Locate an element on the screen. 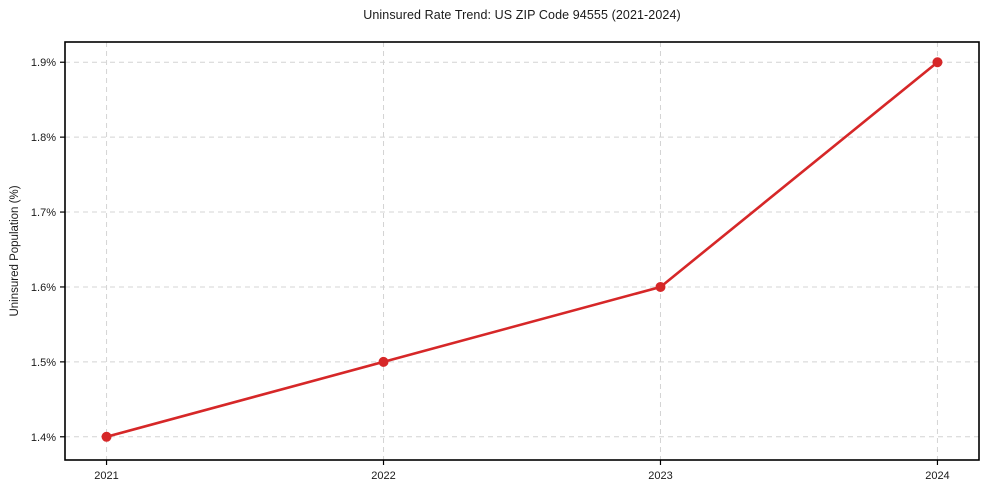  x-tick-label: 2024 is located at coordinates (937, 476).